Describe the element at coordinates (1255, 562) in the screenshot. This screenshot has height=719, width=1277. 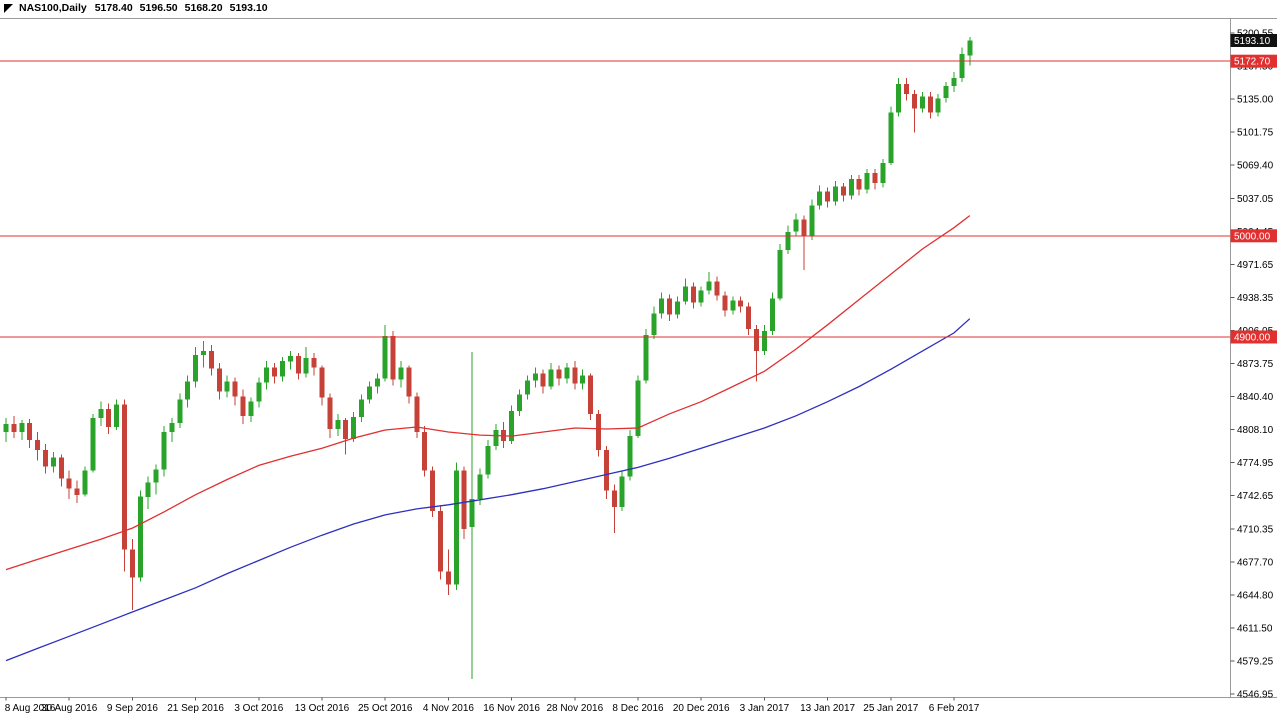
I see `price-tick-label: 4677.70` at that location.